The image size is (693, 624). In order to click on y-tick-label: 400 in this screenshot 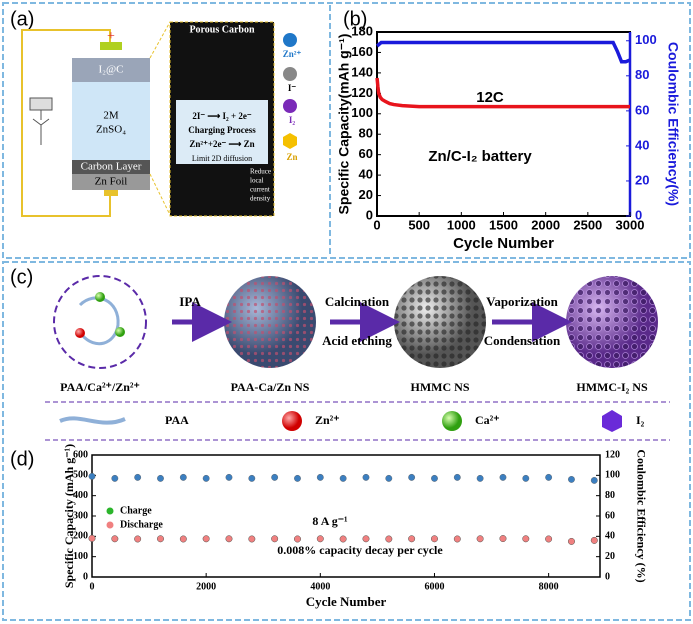, I will do `click(80, 495)`.